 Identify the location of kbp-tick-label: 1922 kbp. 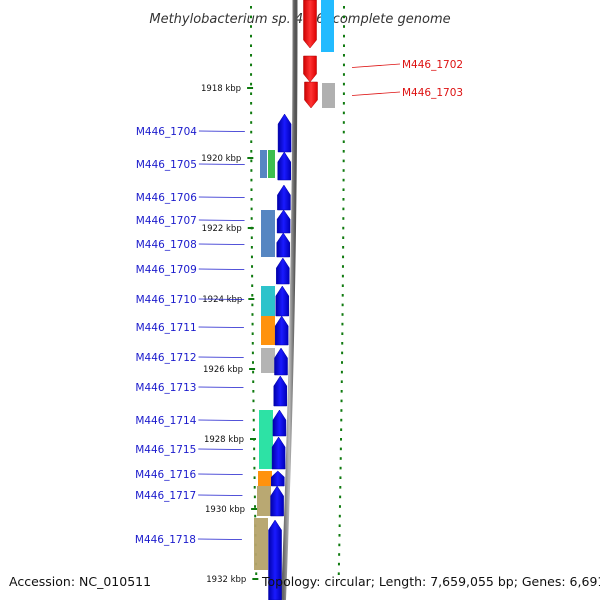
(222, 229).